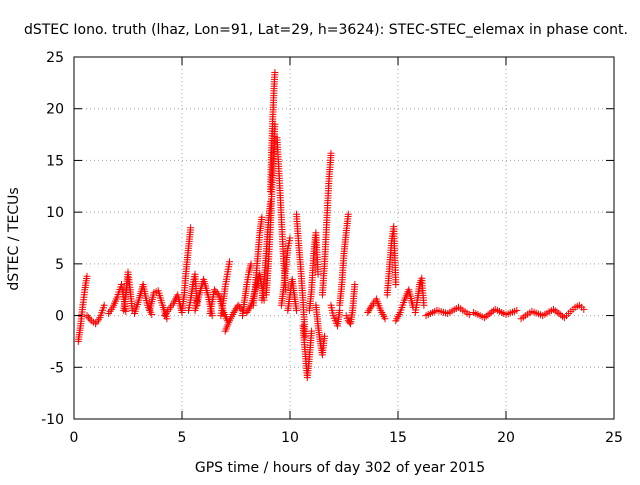  What do you see at coordinates (340, 468) in the screenshot?
I see `x-axis-label: GPS time / hours of day 302 of year 2015` at bounding box center [340, 468].